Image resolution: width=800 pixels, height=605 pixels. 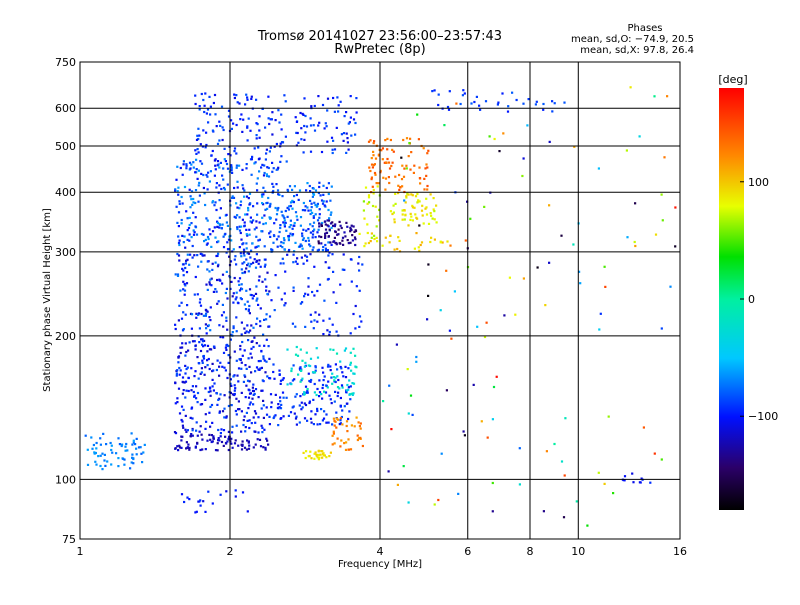 I want to click on stats-line-x: mean, sd,X: 97.8, 26.4, so click(x=637, y=50).